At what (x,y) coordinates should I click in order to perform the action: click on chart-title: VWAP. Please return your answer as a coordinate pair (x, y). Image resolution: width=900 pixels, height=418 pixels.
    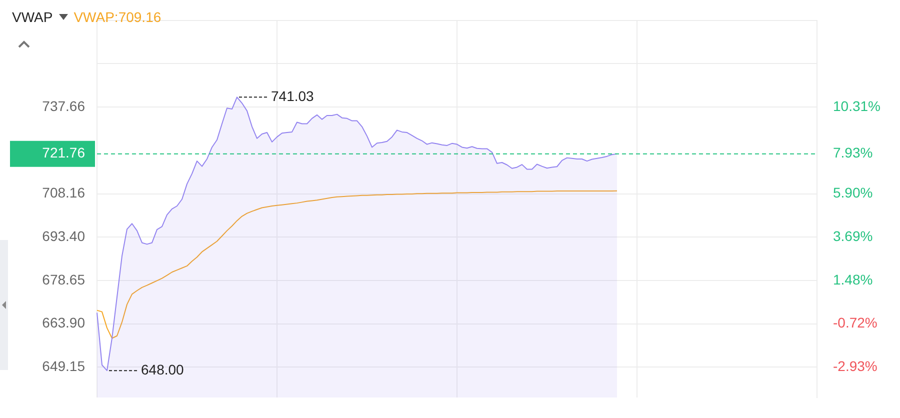
    Looking at the image, I should click on (32, 17).